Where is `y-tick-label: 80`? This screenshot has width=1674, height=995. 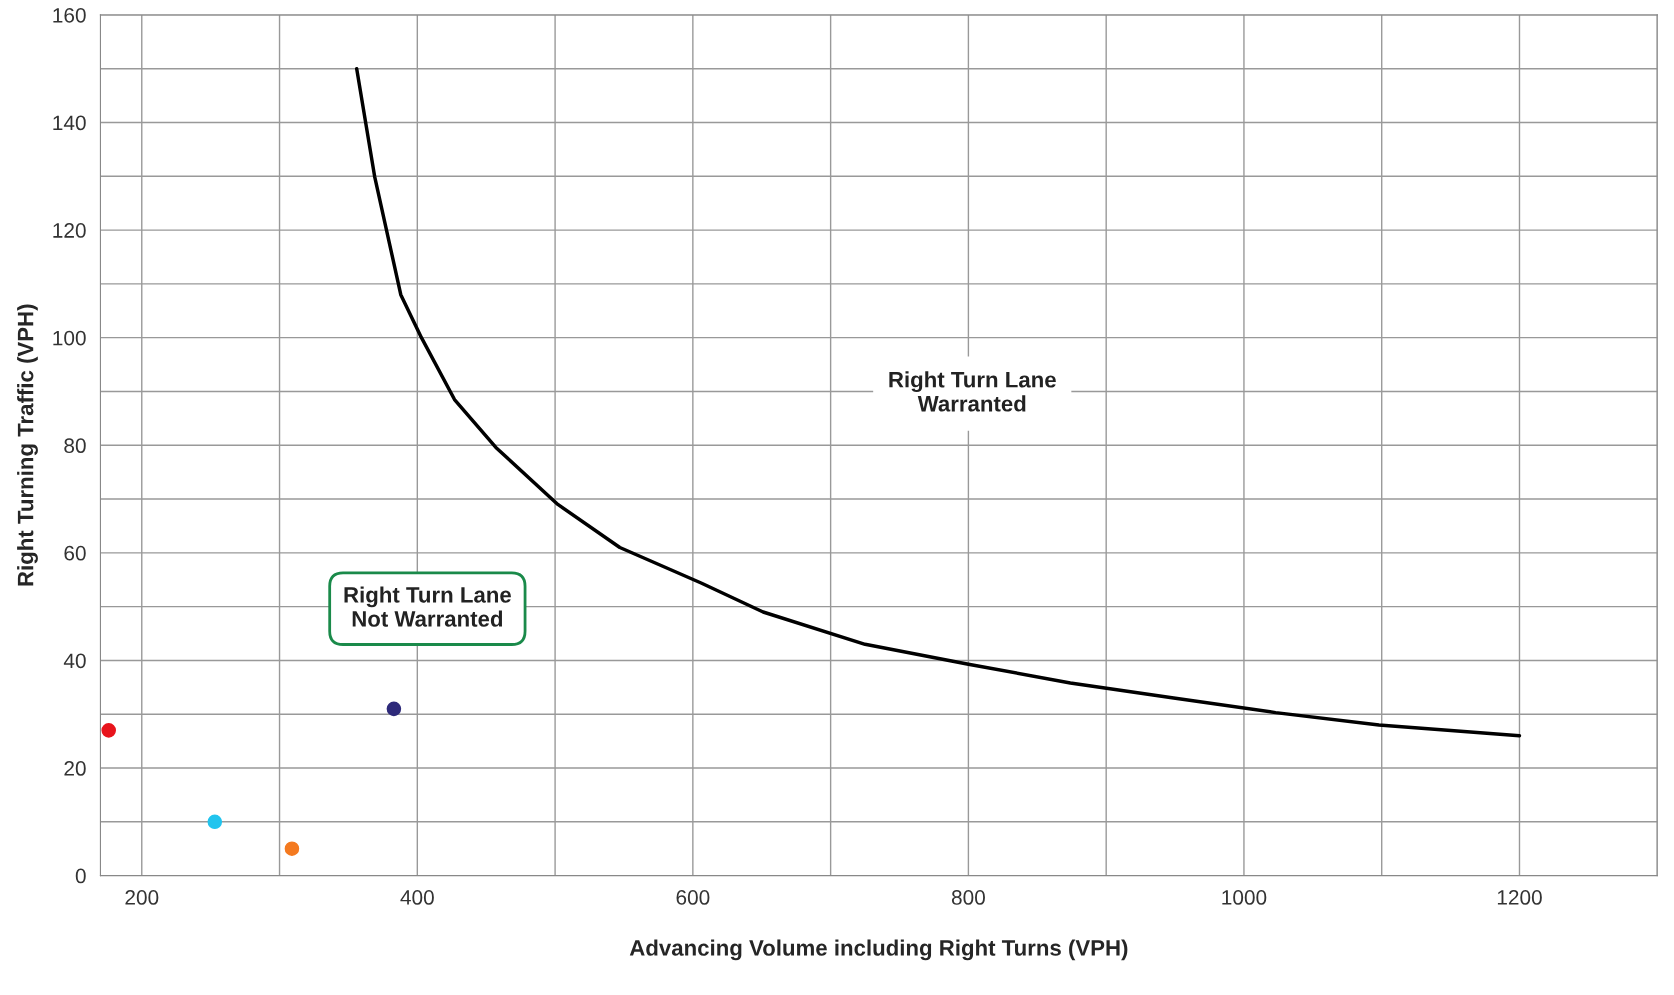 y-tick-label: 80 is located at coordinates (75, 446).